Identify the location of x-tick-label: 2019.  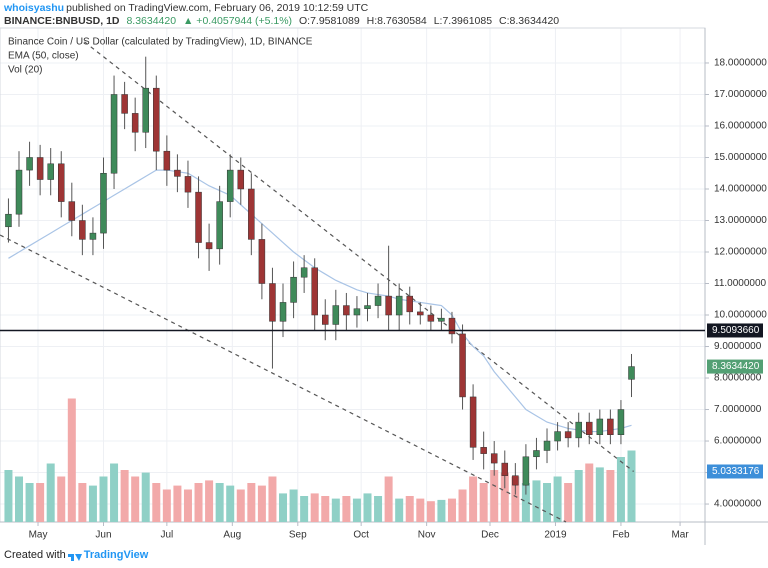
(555, 535).